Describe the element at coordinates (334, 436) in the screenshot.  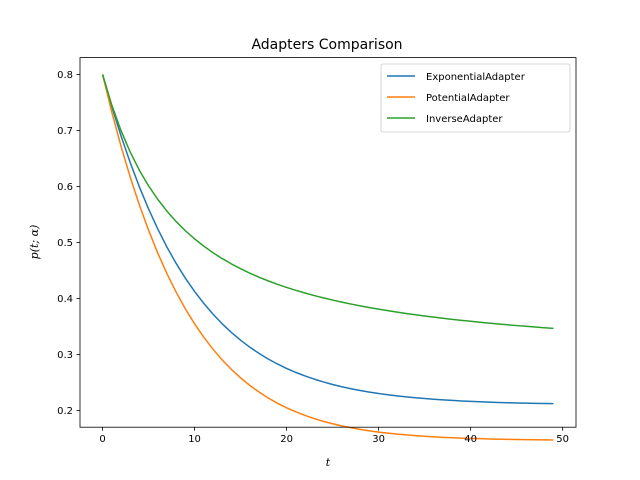
I see `x-axis: 0 10 20 30 40 50` at that location.